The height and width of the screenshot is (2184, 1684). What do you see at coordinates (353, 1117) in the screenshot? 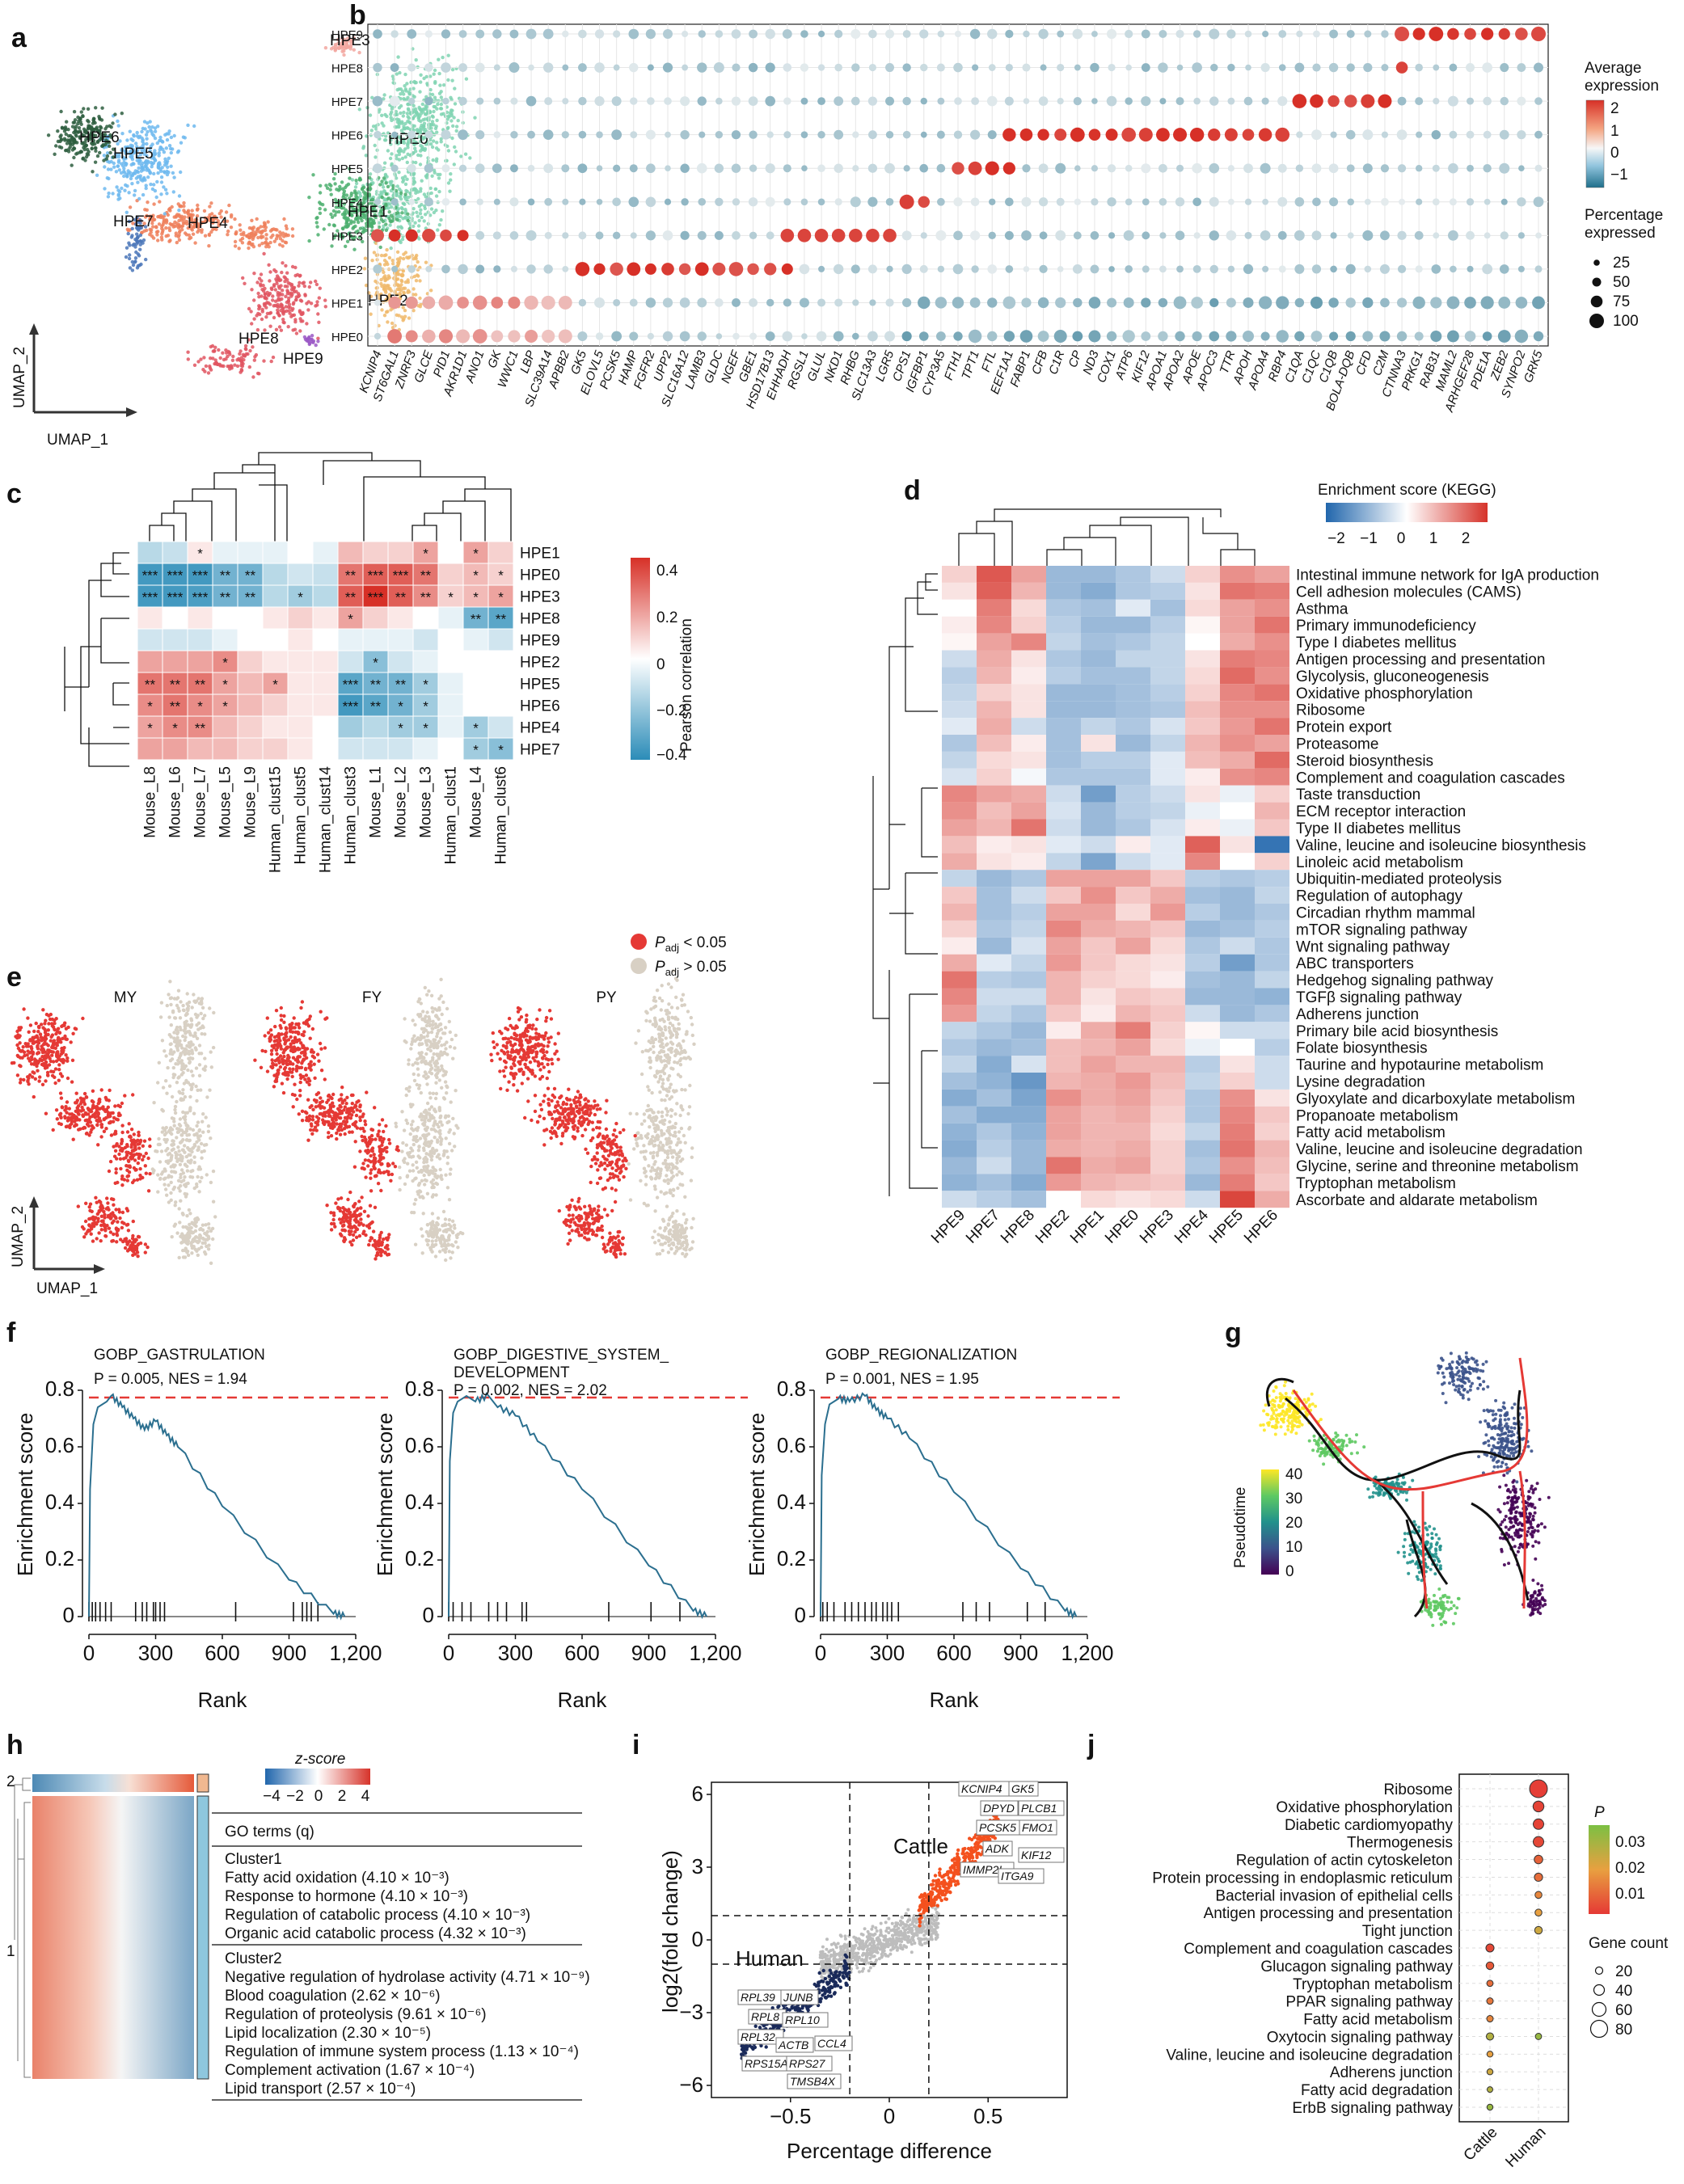
I see `e-umap-points` at bounding box center [353, 1117].